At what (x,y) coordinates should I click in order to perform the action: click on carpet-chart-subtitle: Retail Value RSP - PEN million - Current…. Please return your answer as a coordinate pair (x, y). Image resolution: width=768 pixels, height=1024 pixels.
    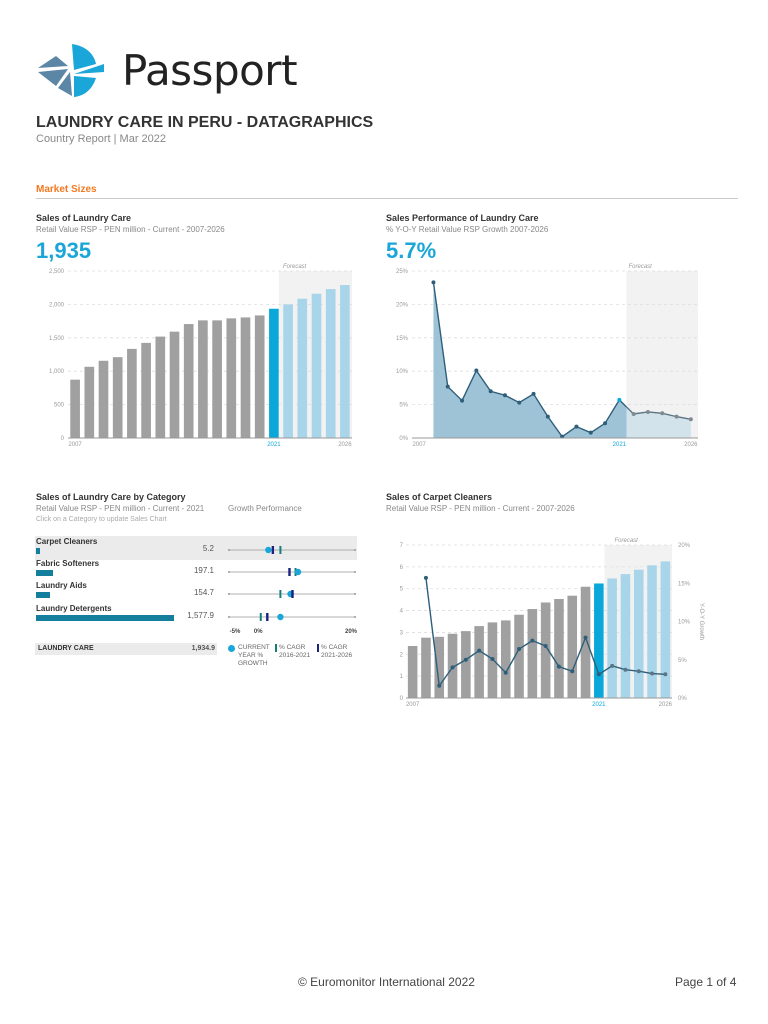
    Looking at the image, I should click on (480, 508).